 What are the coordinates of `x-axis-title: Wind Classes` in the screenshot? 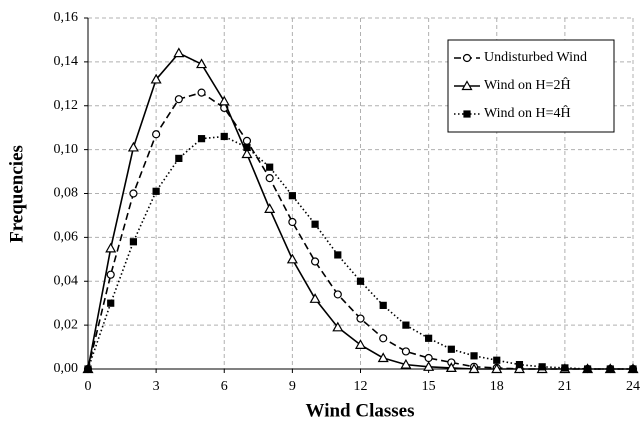 It's located at (360, 410).